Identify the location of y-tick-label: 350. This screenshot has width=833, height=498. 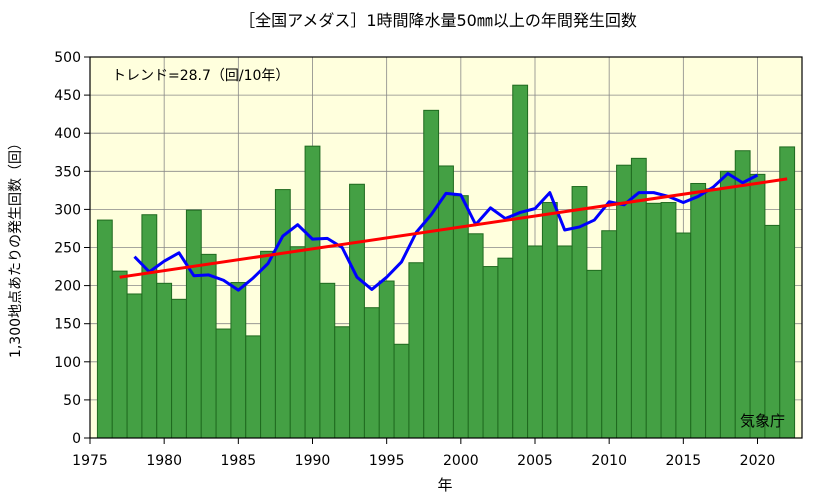
(67, 172).